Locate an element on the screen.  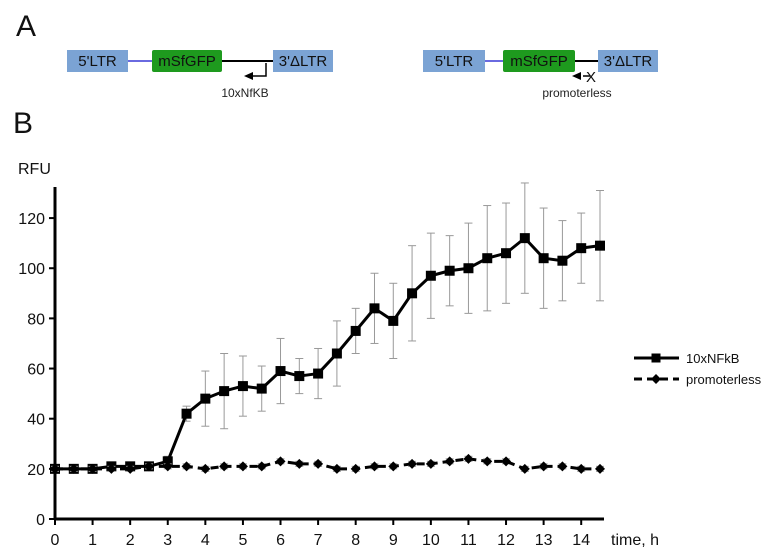
x-tick-label: 8 is located at coordinates (355, 540).